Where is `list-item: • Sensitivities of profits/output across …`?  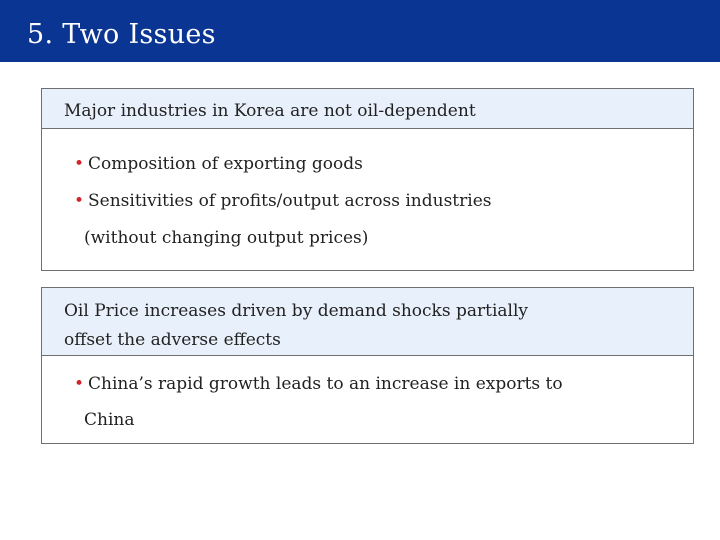 list-item: • Sensitivities of profits/output across … is located at coordinates (282, 201).